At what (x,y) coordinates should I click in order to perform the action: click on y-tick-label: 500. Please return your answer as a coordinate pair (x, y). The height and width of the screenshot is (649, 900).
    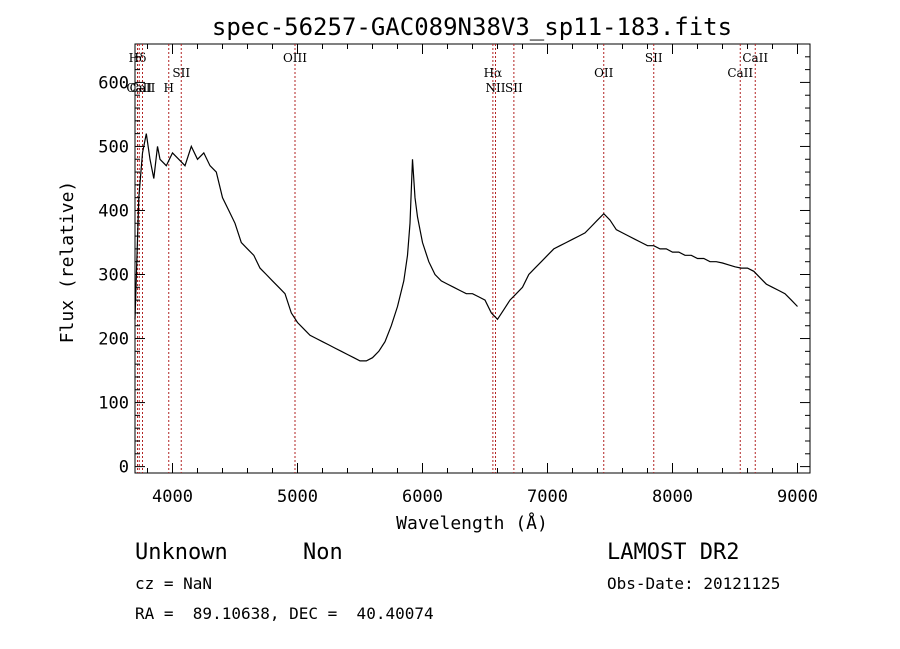
    Looking at the image, I should click on (113, 147).